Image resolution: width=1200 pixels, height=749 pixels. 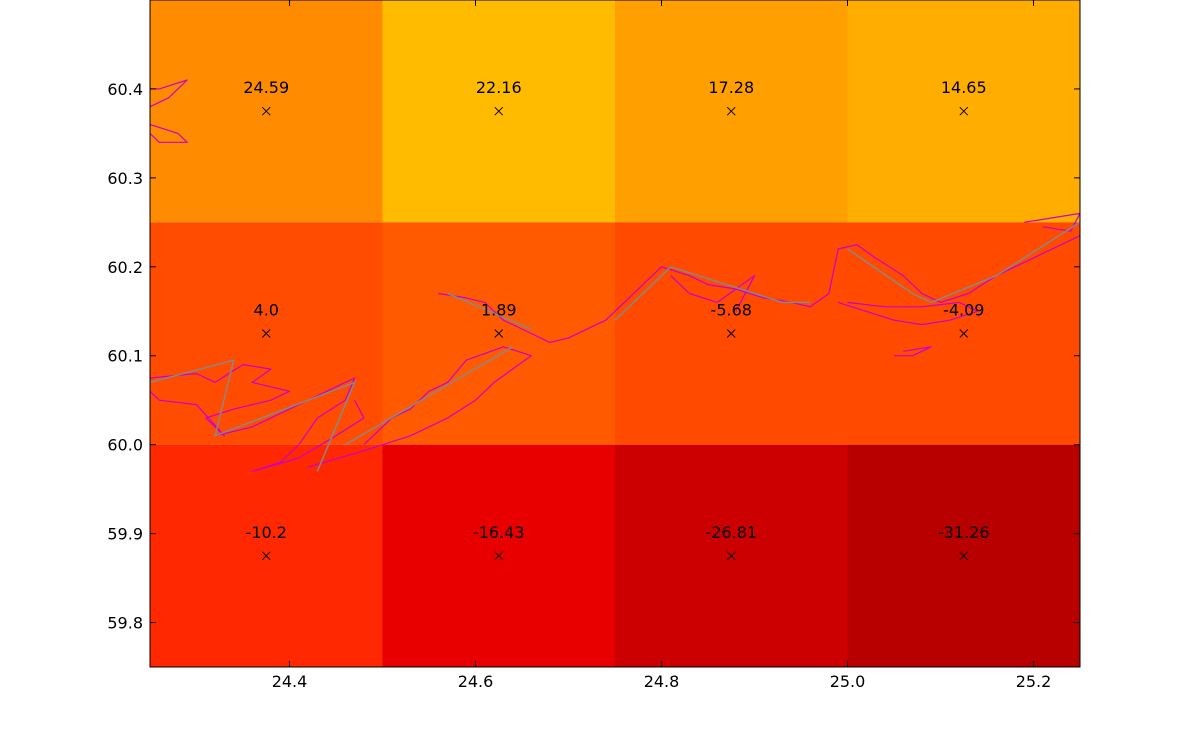 I want to click on x-tick-label-3: 25.0, so click(x=848, y=681).